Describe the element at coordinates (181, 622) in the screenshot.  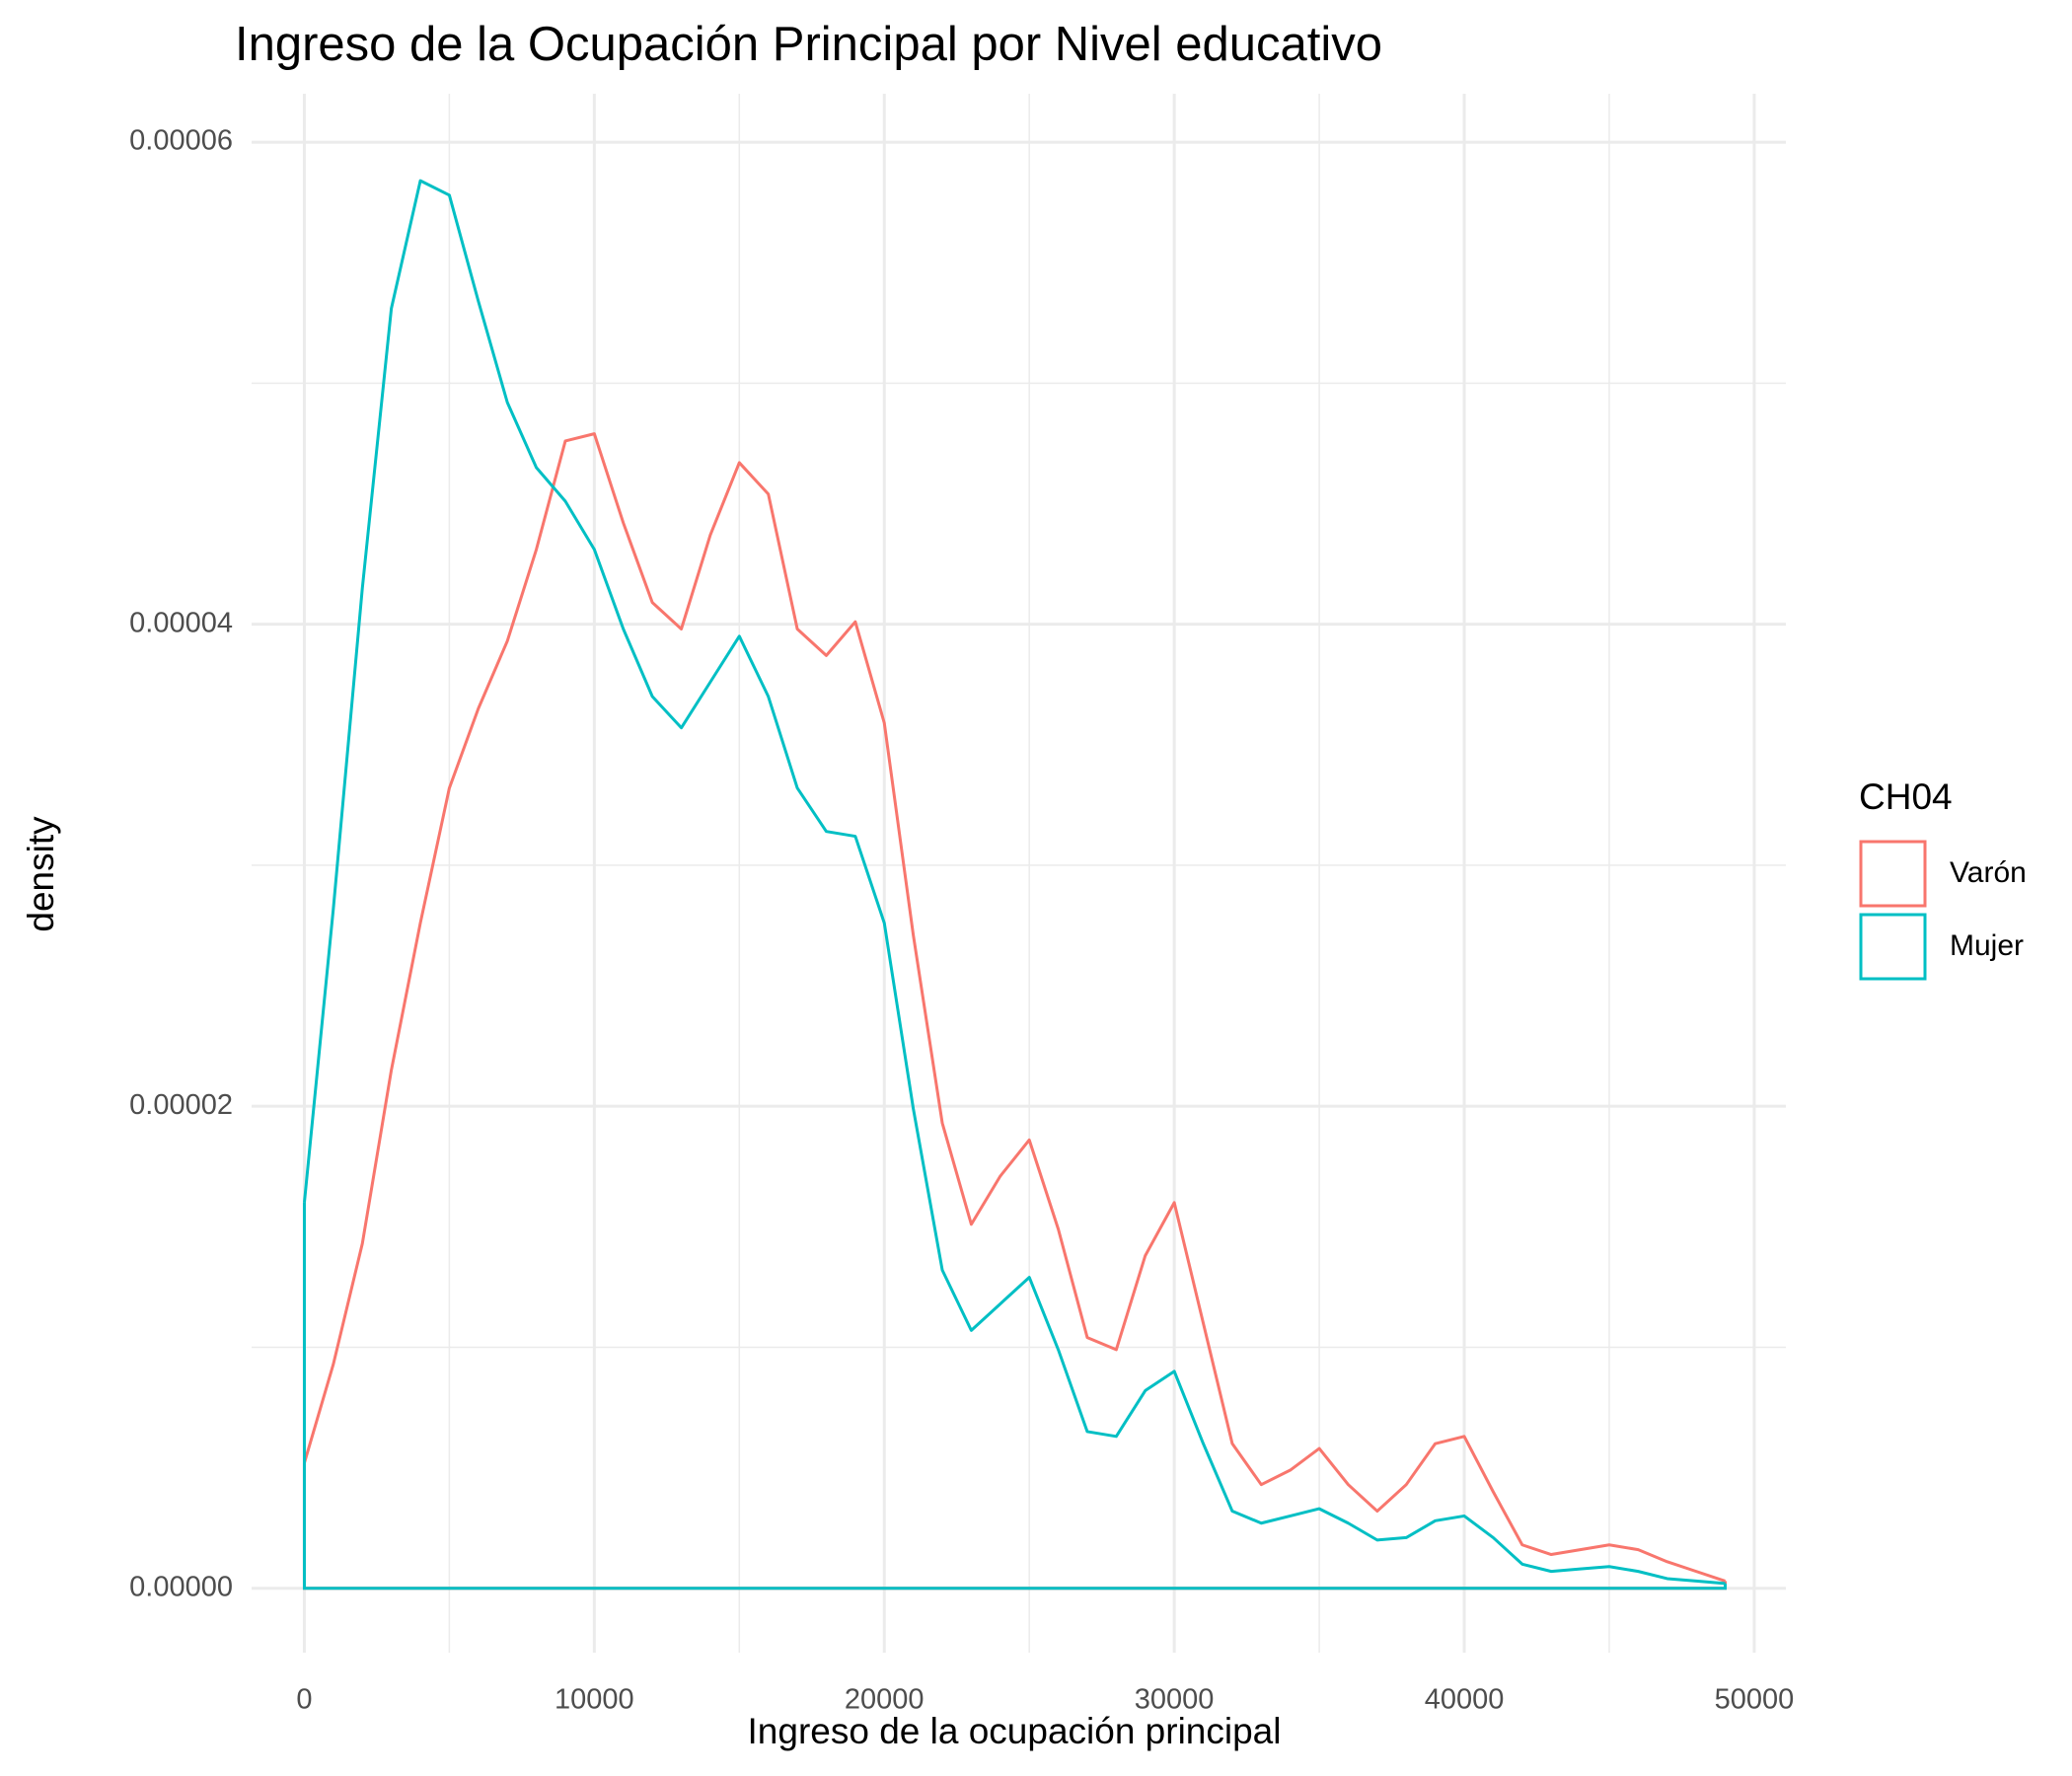
I see `y-tick-label: 0.00004` at that location.